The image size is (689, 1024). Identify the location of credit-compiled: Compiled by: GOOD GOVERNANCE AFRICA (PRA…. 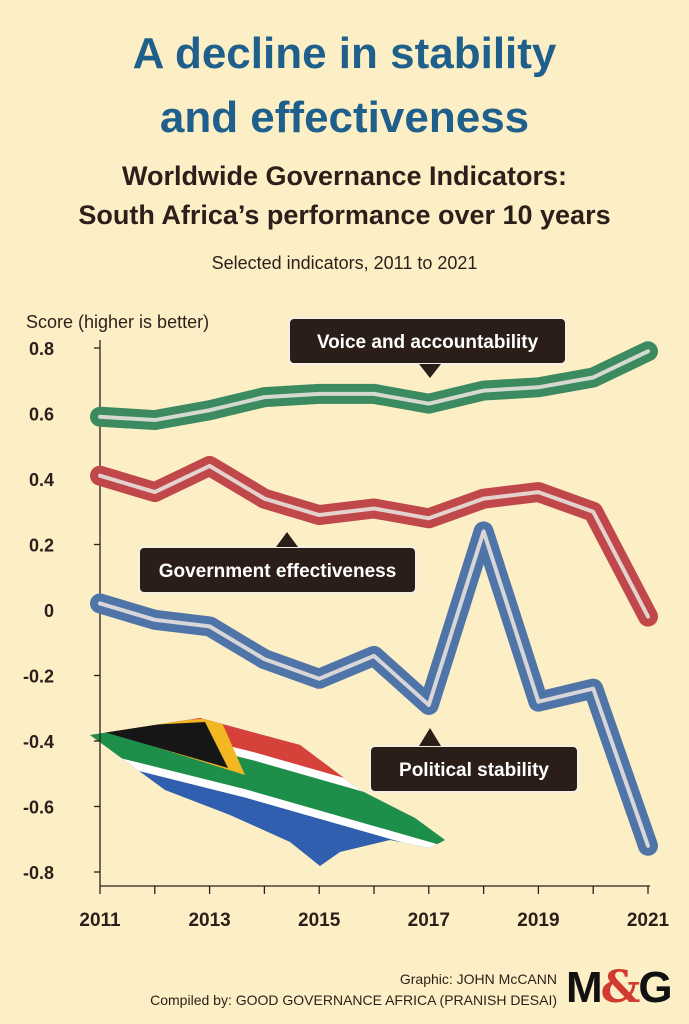
(353, 1000).